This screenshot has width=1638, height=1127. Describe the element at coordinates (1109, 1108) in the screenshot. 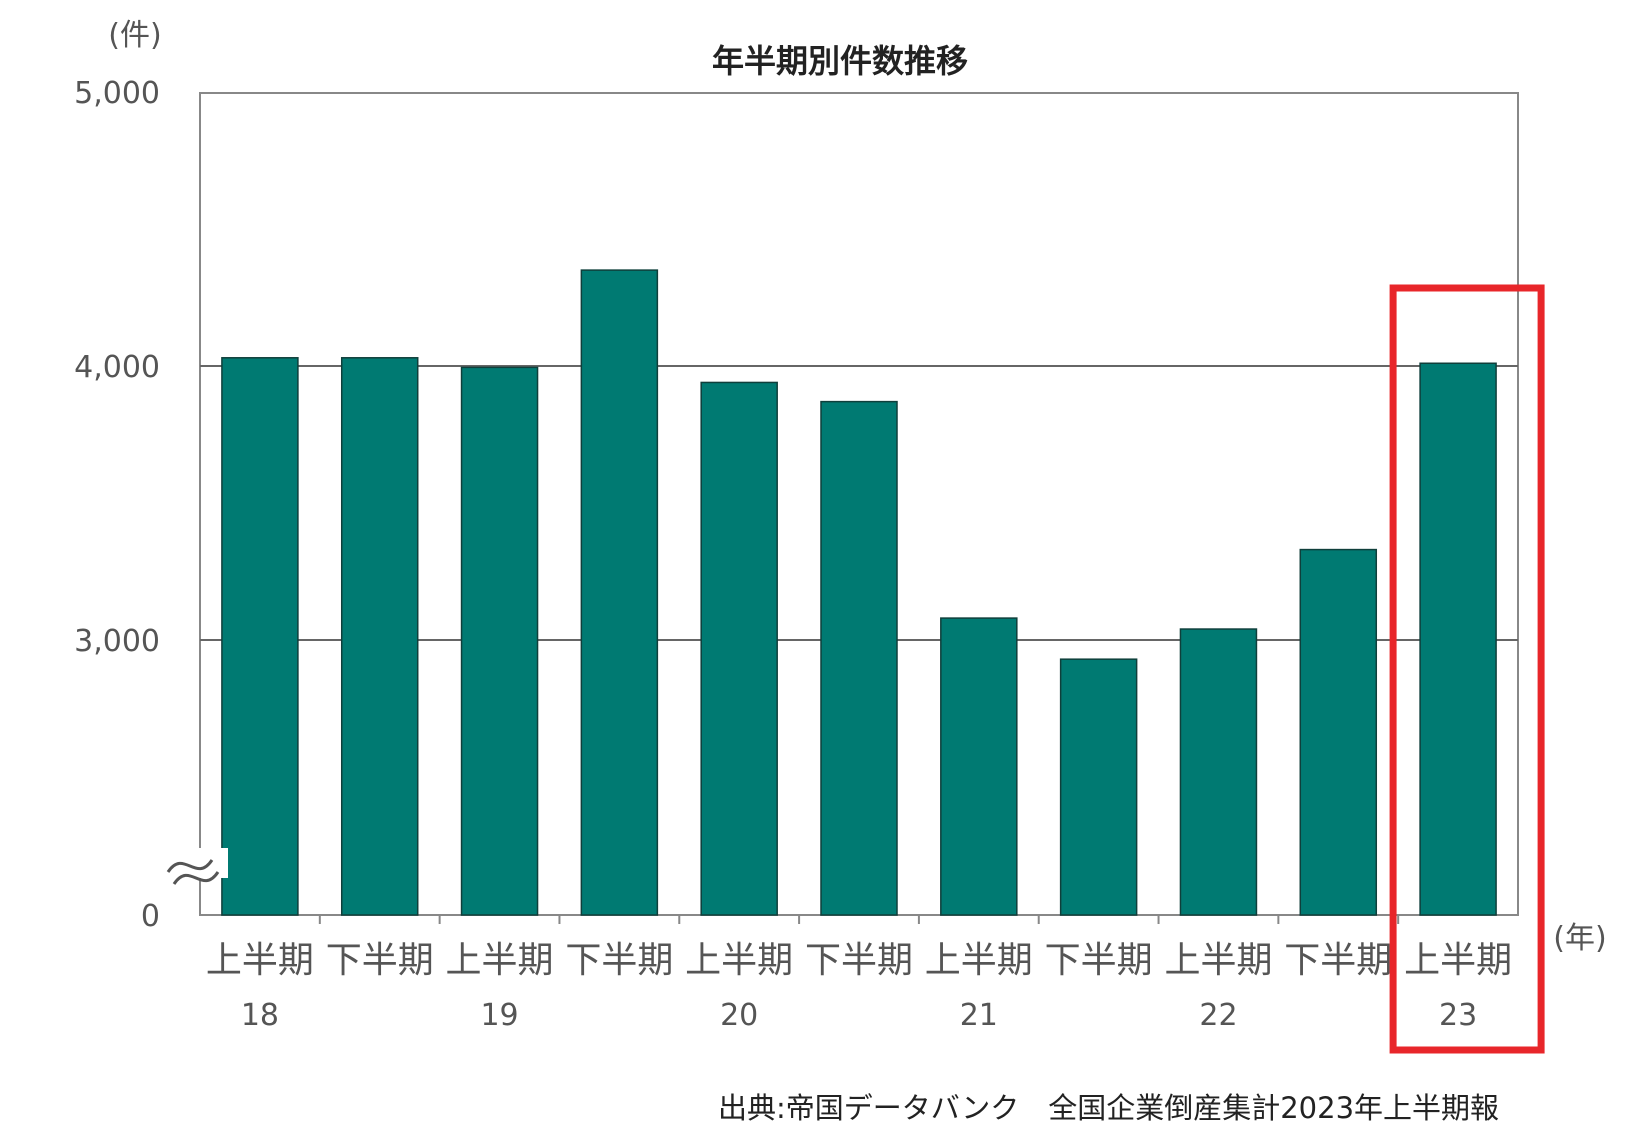

I see `source-note: 出典:帝国データバンク 全国企業倒産集計2023年上半期報` at that location.